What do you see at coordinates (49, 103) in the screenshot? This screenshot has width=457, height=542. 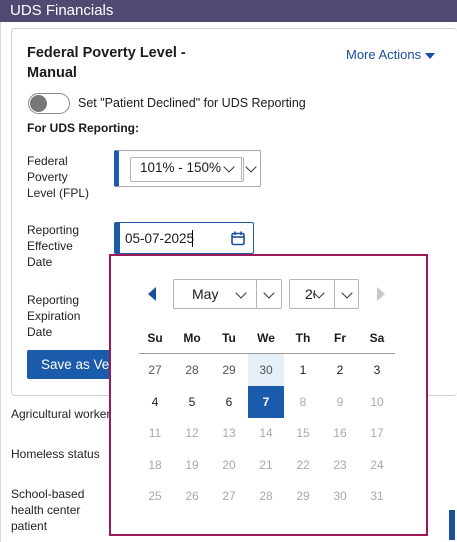 I see `patient-declined-toggle` at bounding box center [49, 103].